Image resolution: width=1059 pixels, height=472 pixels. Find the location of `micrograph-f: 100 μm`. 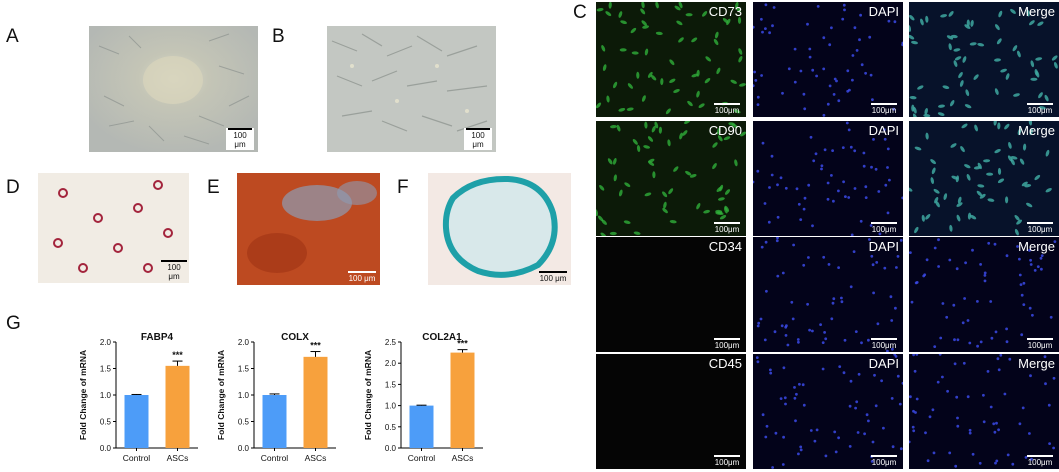

micrograph-f: 100 μm is located at coordinates (499, 229).